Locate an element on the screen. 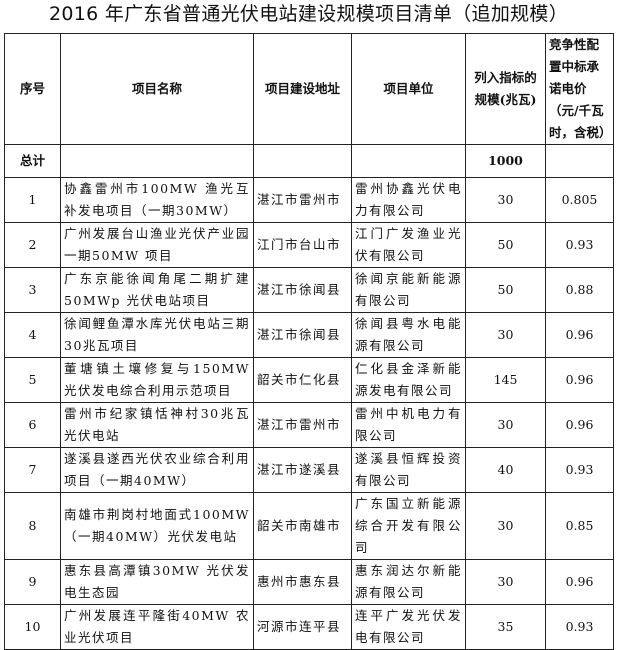  row-location: 韶关市南雄市 is located at coordinates (302, 526).